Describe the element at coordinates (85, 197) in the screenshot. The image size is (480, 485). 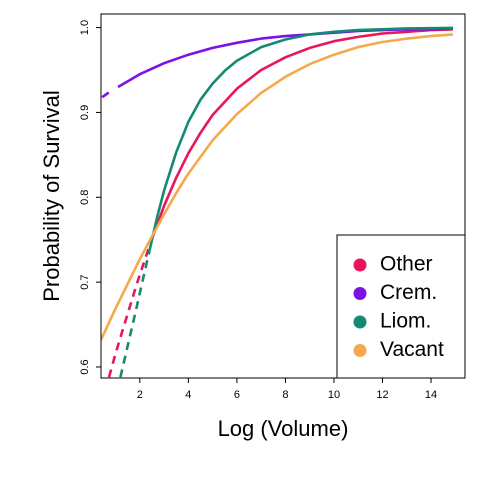
I see `y-tick-label: 0.8` at that location.